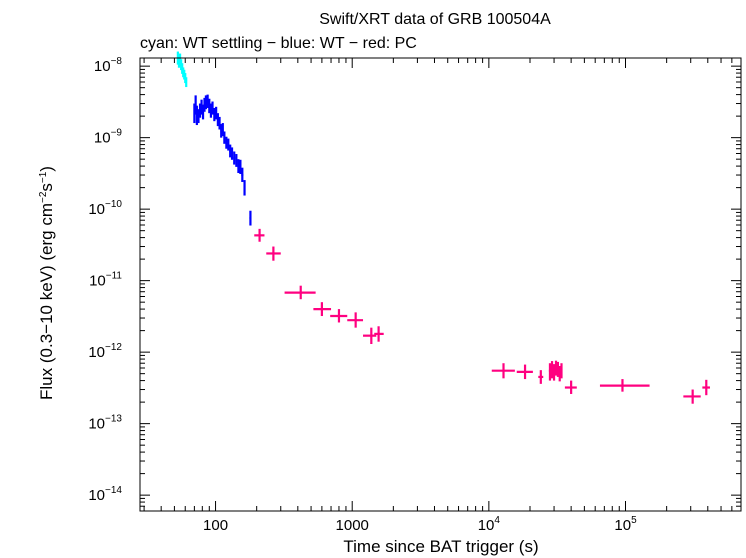 This screenshot has height=558, width=746. I want to click on y-tick-label: 10⁻¹², so click(105, 351).